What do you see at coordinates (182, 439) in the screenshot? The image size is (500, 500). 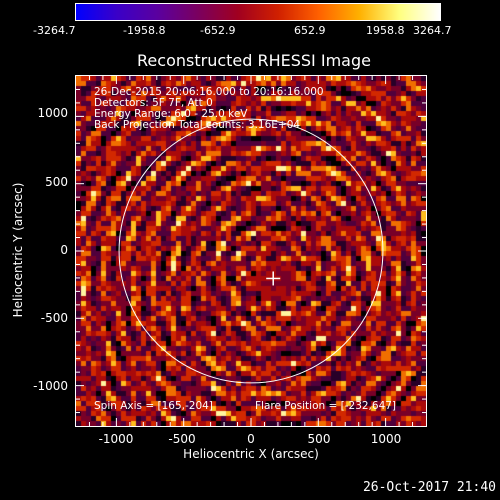 I see `x-tick-label: -500` at bounding box center [182, 439].